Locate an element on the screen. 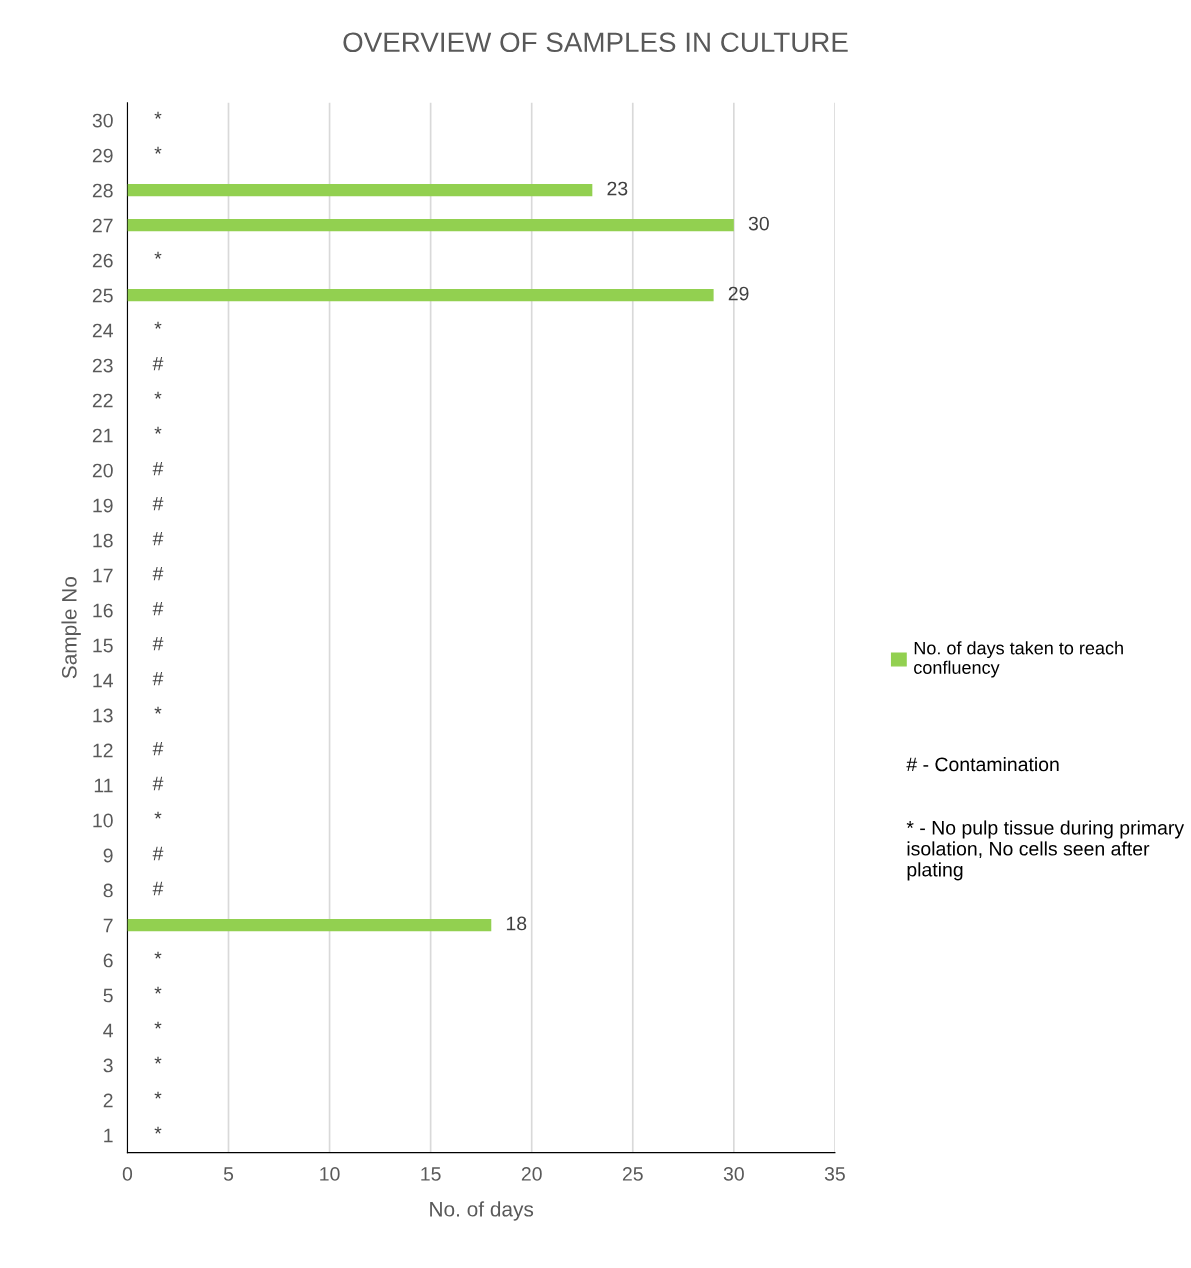  y-tick-label: 4 is located at coordinates (108, 1030).